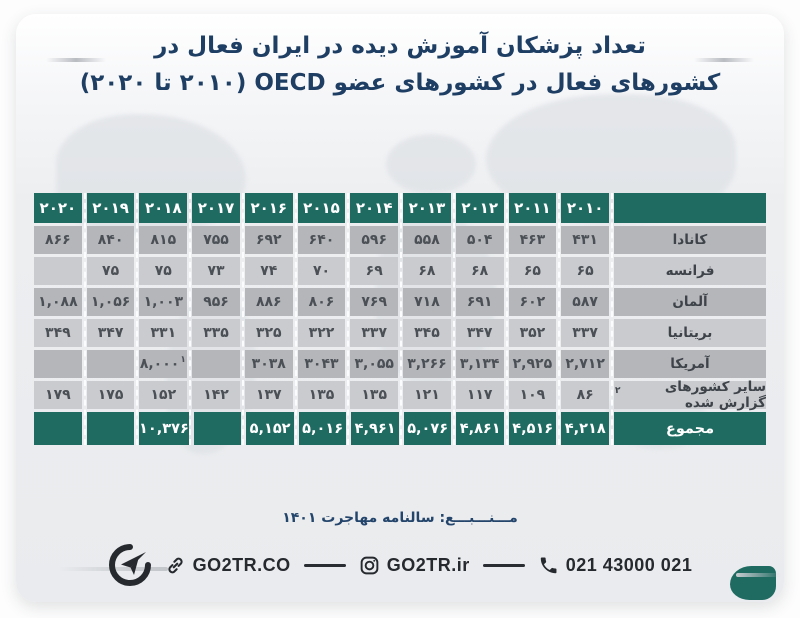  What do you see at coordinates (532, 364) in the screenshot?
I see `value-text: ۲,۹۲۵` at bounding box center [532, 364].